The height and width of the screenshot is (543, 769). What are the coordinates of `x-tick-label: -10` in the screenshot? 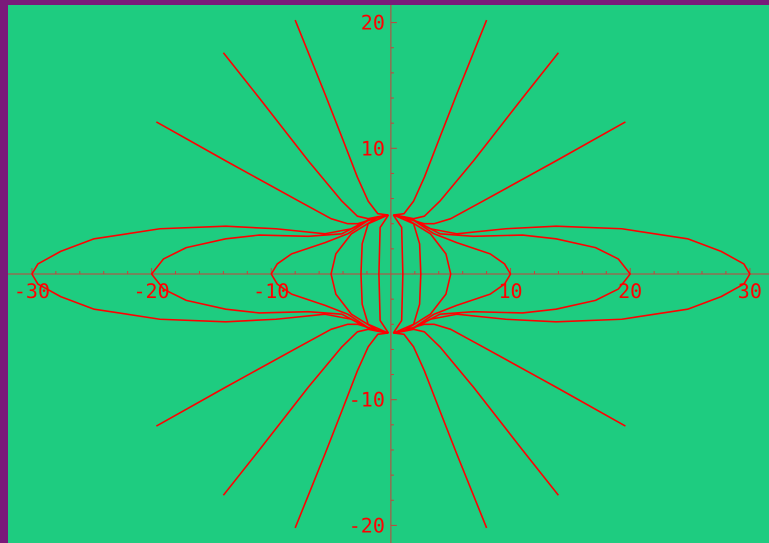 It's located at (271, 291).